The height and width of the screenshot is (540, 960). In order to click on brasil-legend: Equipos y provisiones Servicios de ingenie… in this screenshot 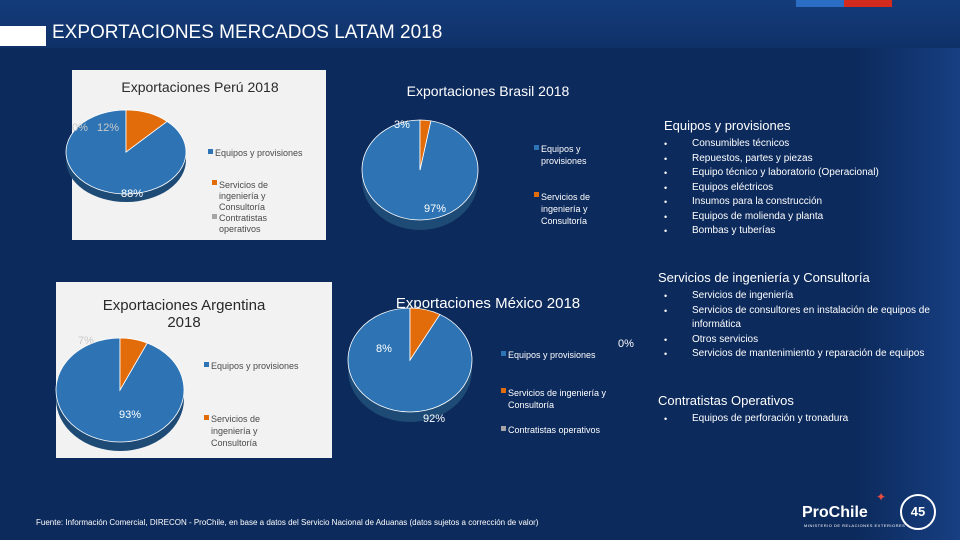, I will do `click(562, 185)`.